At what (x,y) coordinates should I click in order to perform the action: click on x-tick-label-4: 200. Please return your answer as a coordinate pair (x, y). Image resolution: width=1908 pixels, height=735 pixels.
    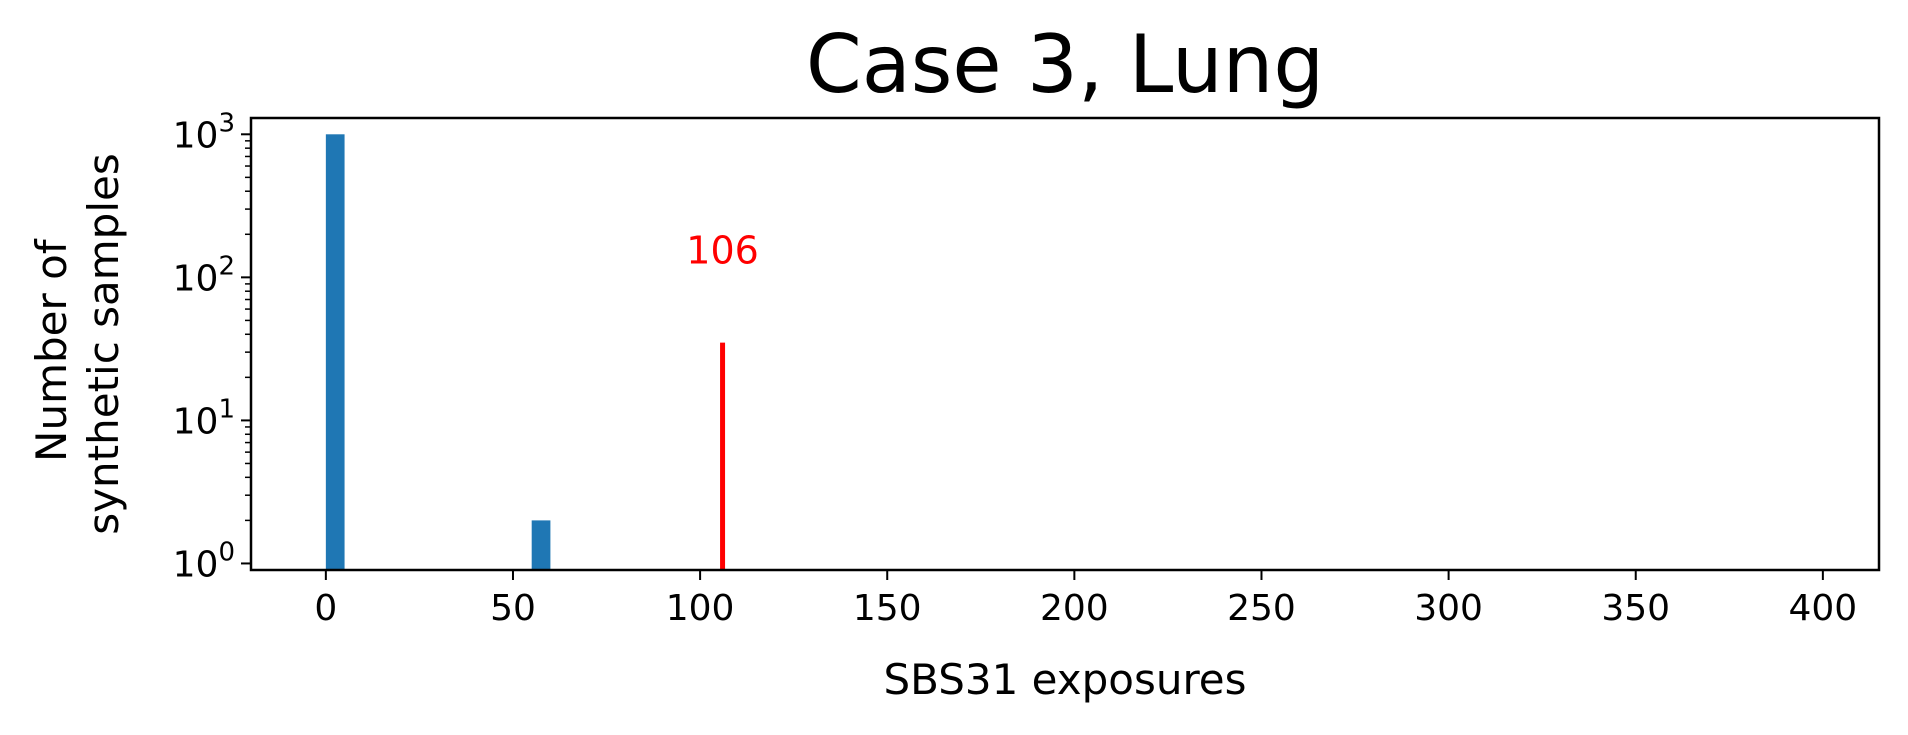
    Looking at the image, I should click on (1074, 608).